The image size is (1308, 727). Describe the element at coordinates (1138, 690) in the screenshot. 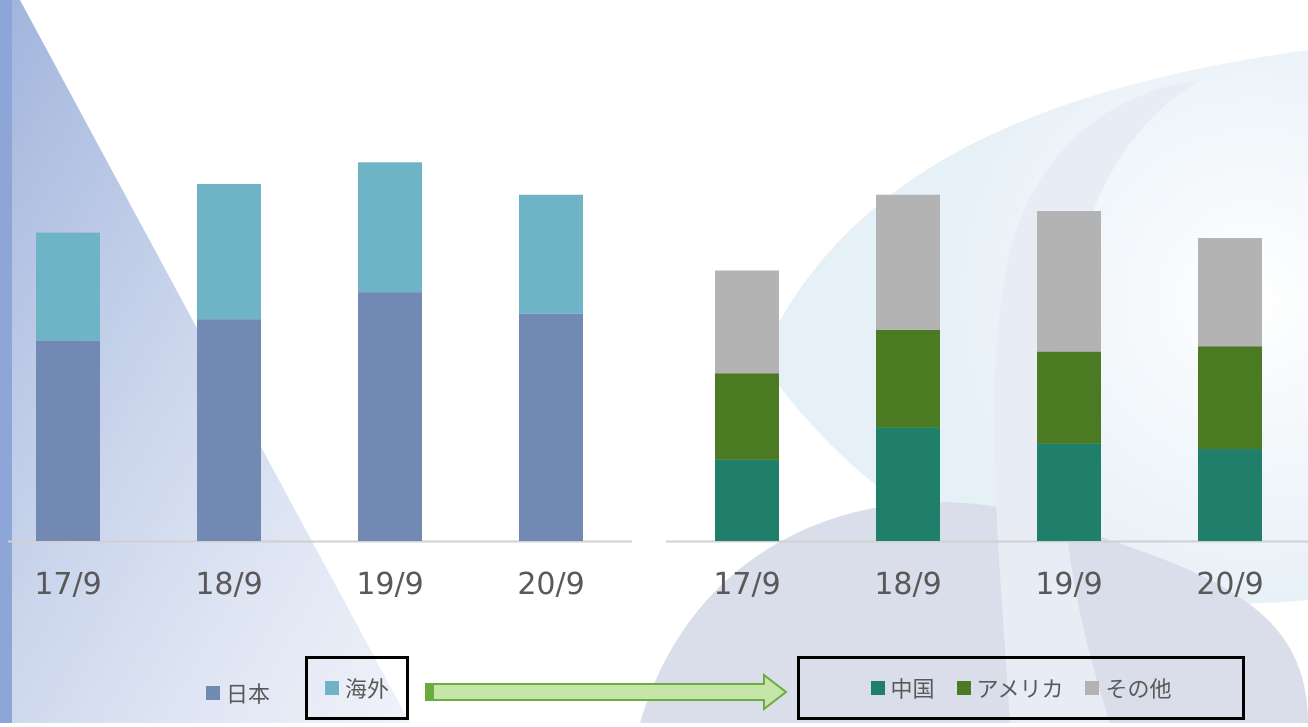

I see `legend-label-others: その他` at that location.